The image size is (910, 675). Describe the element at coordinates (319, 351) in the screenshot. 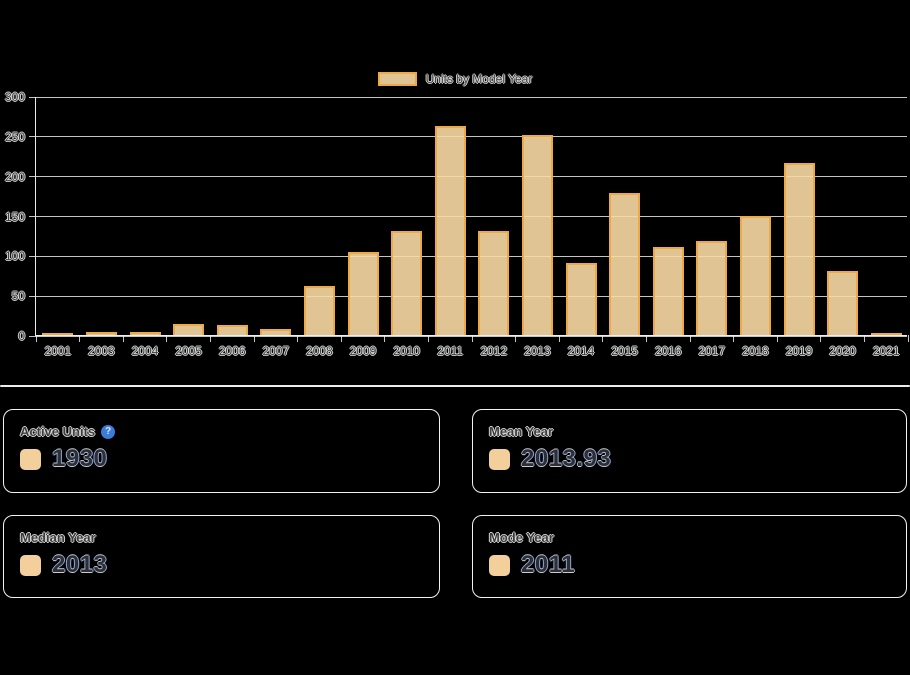

I see `x-tick-label: 2008` at that location.